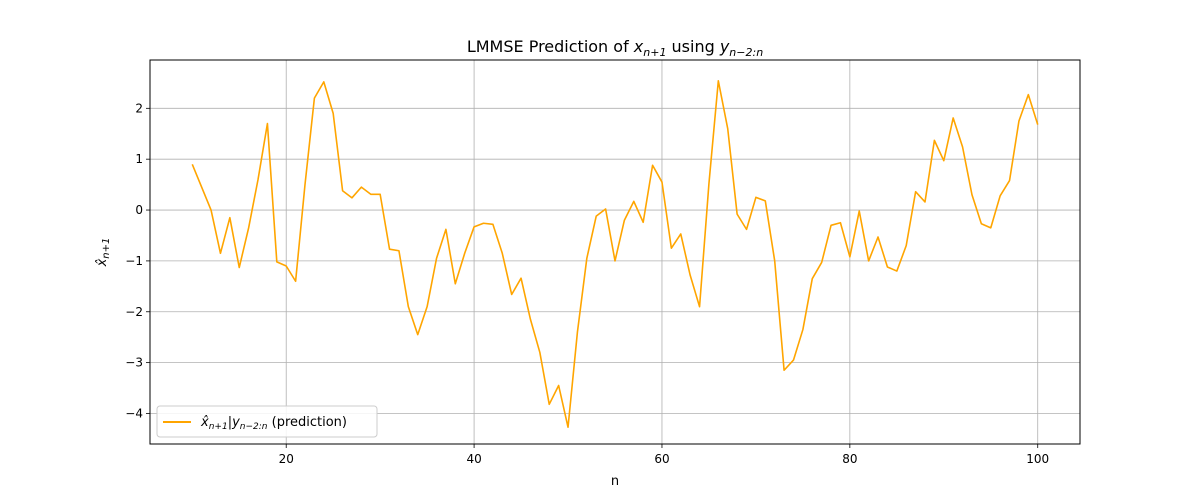 This screenshot has height=500, width=1200. I want to click on legend-box, so click(267, 421).